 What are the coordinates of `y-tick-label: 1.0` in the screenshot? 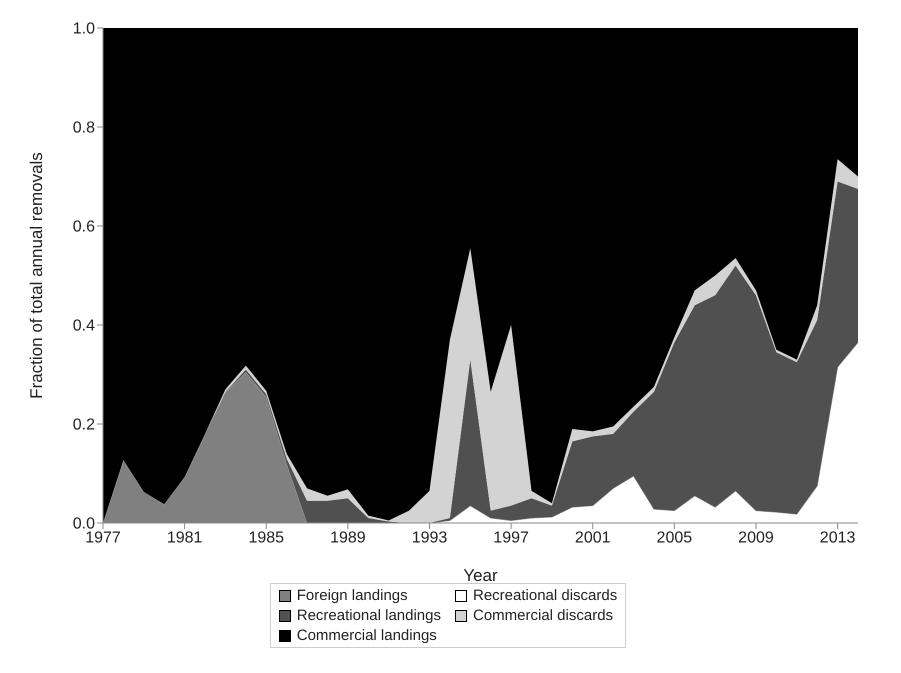 It's located at (84, 29).